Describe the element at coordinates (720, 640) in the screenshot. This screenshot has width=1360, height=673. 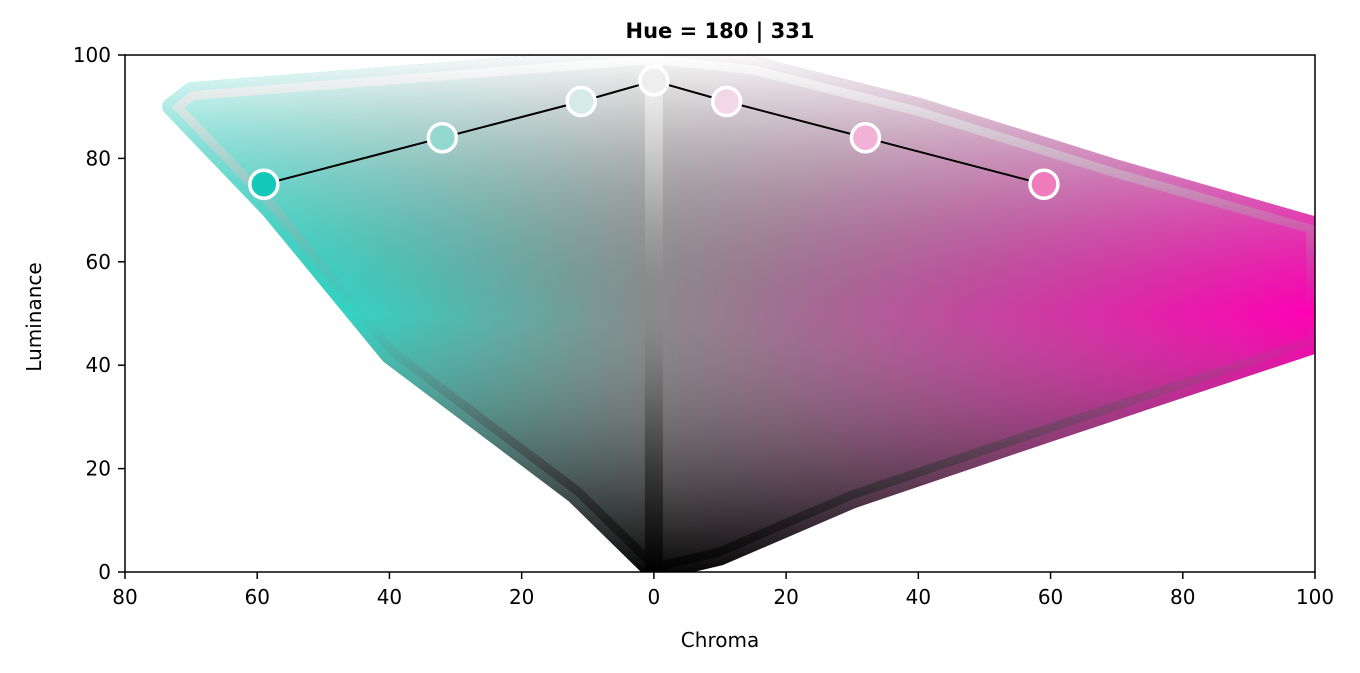
I see `x-axis-label: Chroma` at that location.